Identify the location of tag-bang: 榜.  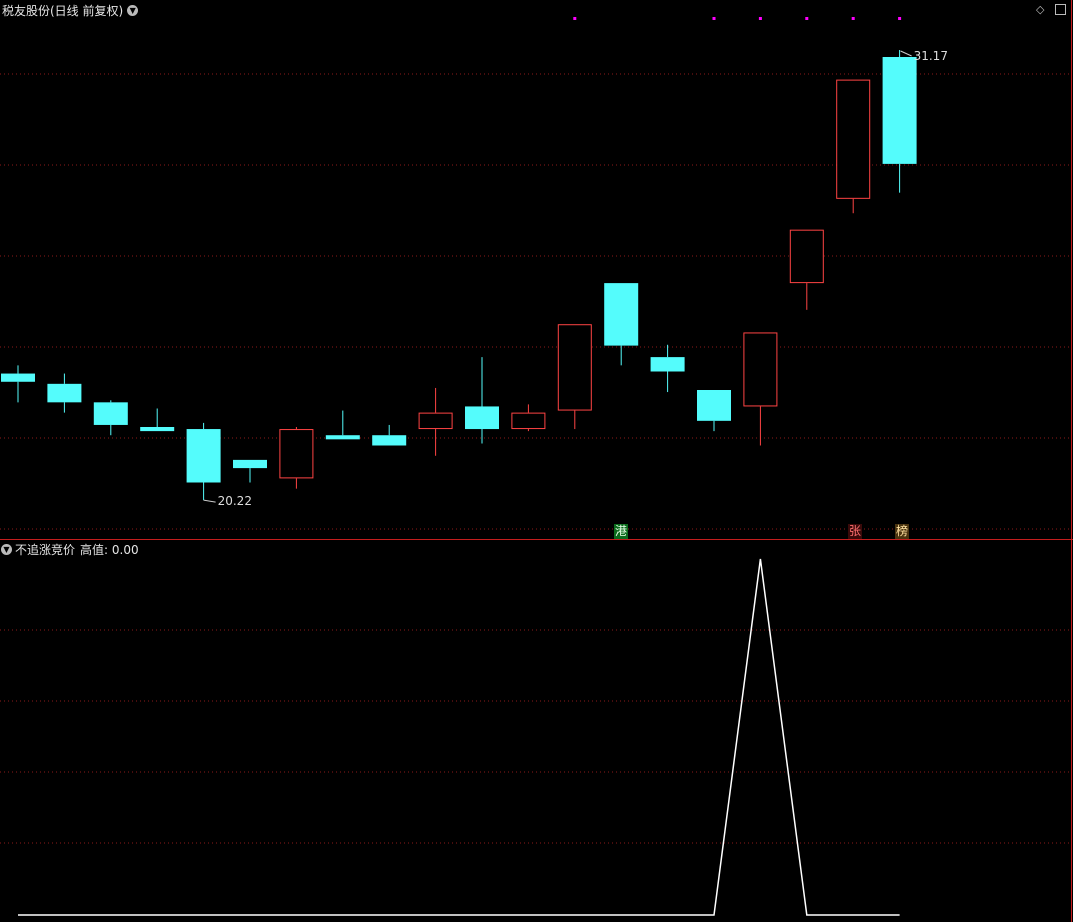
(902, 531).